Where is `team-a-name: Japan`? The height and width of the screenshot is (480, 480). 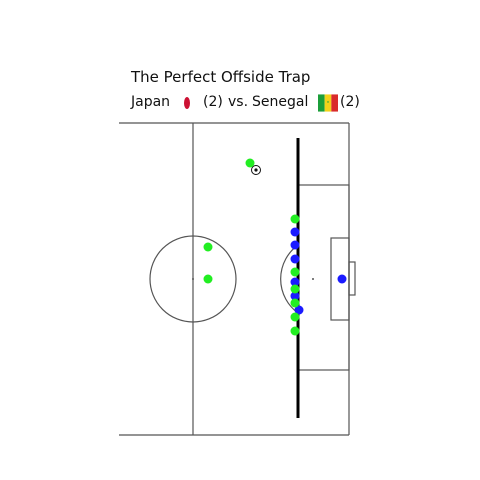
team-a-name: Japan is located at coordinates (151, 102).